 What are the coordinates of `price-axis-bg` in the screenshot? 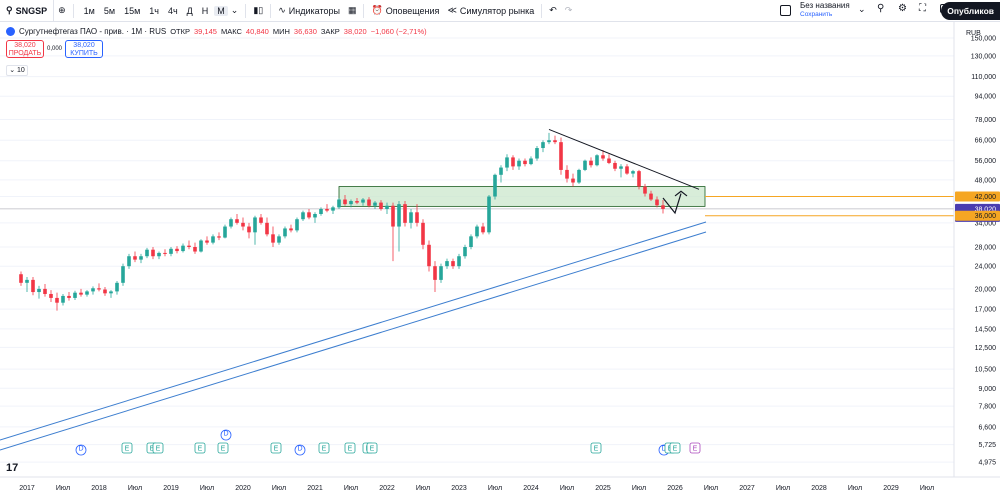 It's located at (977, 249).